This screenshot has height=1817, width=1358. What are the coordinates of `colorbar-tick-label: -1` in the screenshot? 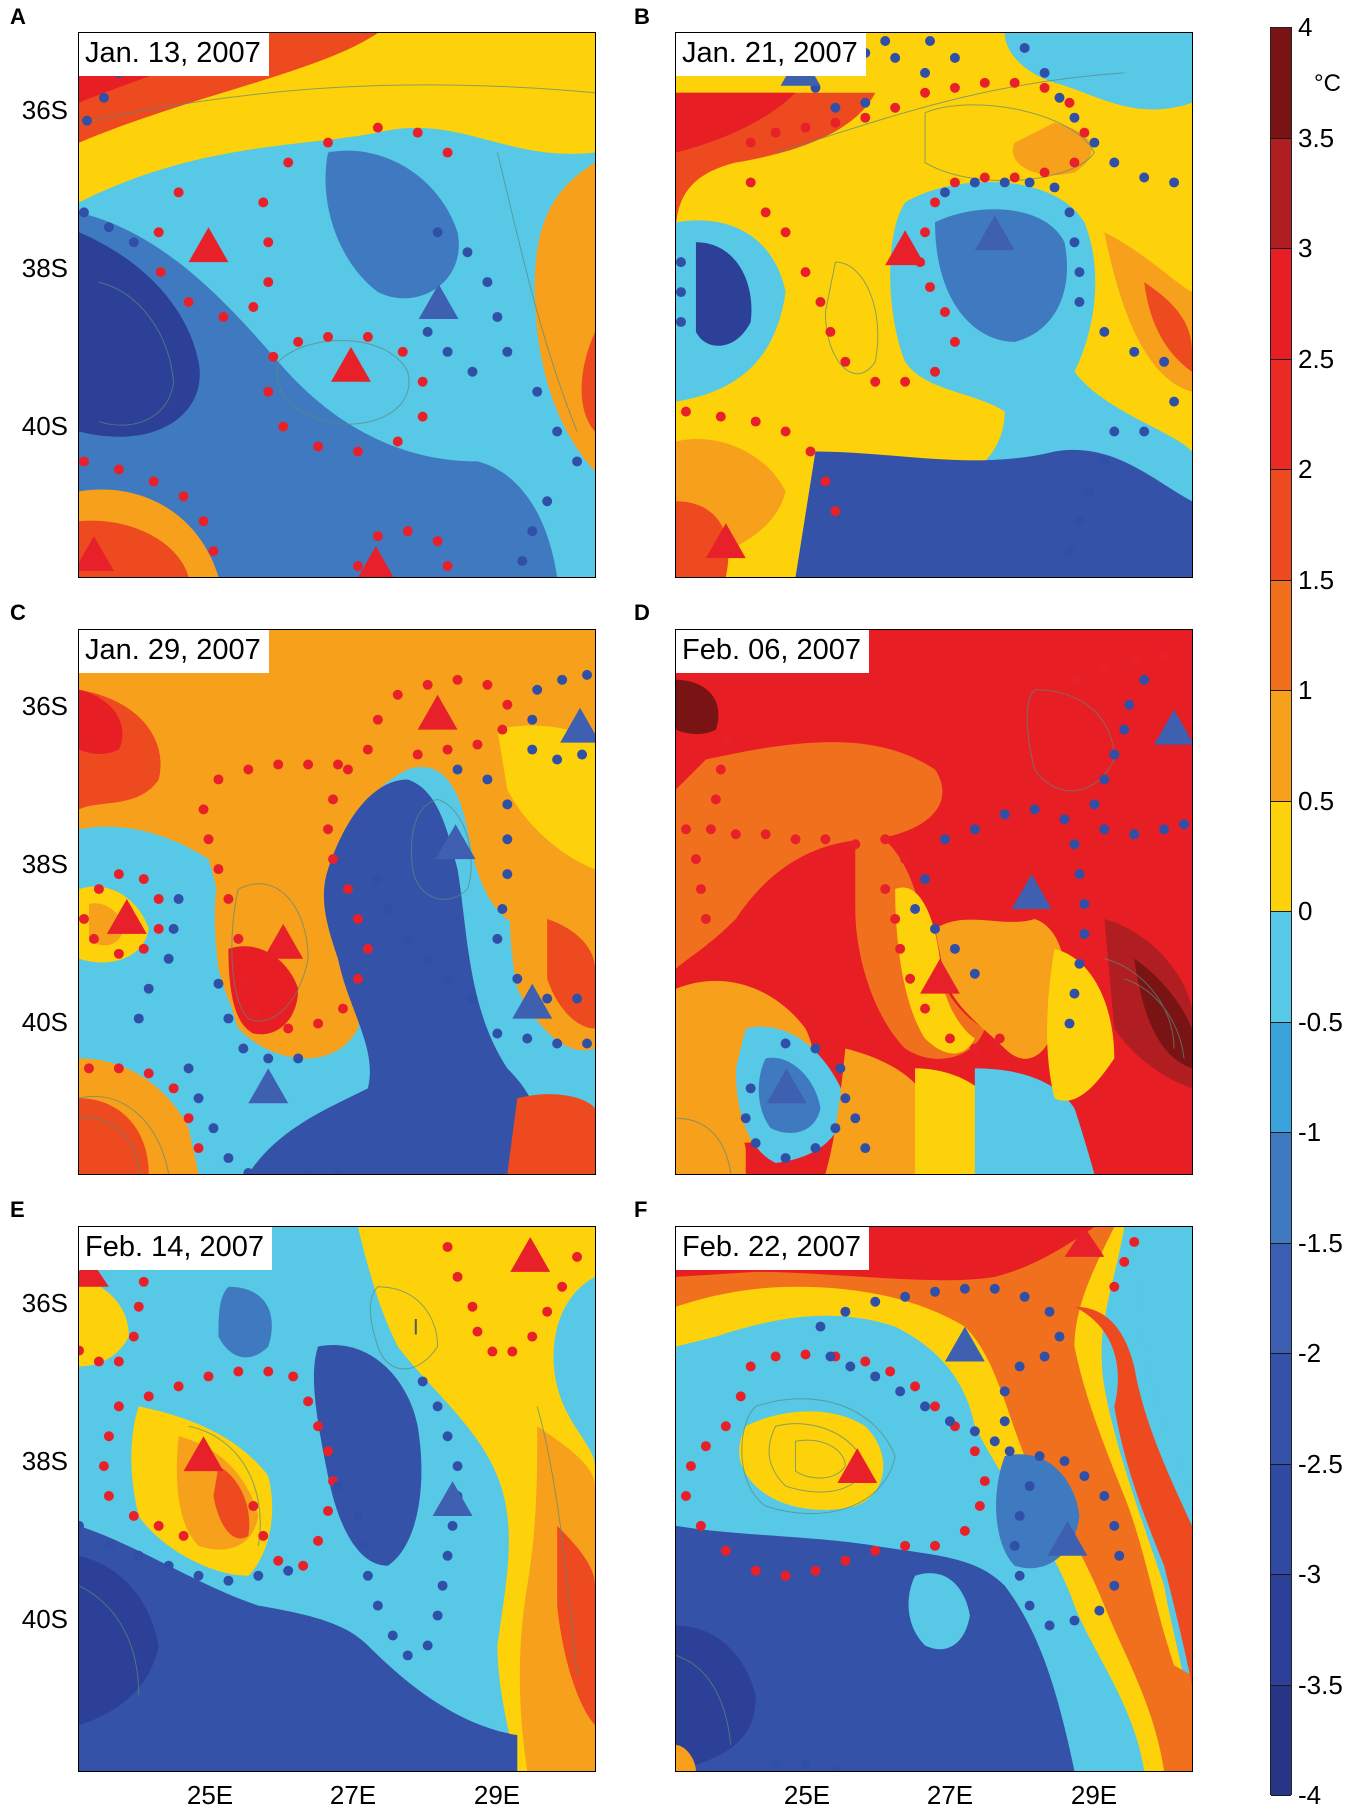 It's located at (1310, 1132).